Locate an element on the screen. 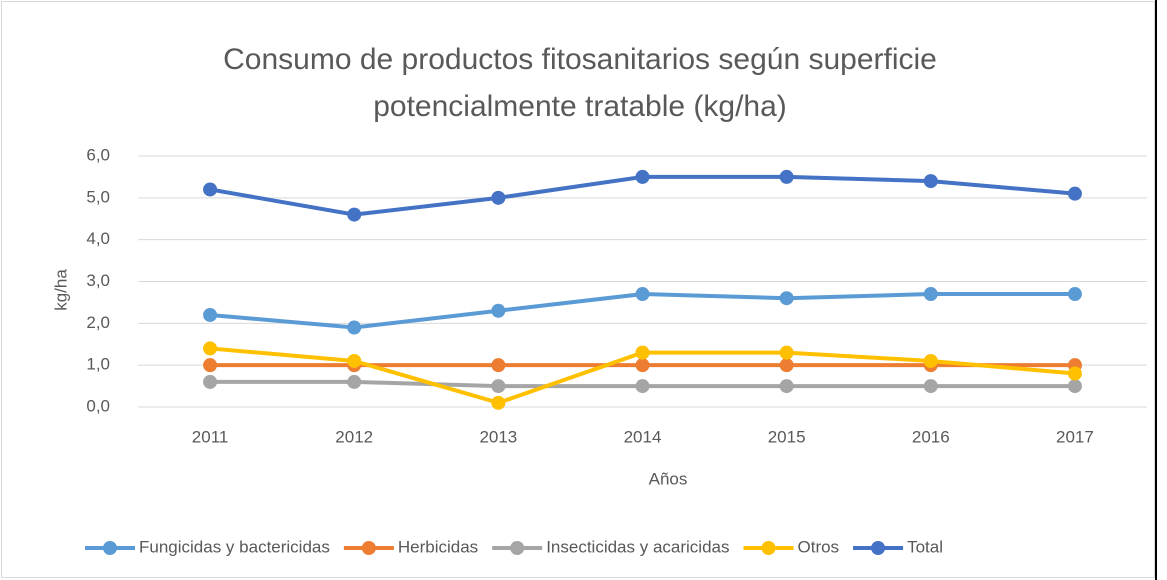 Image resolution: width=1167 pixels, height=580 pixels. x-tick-label: 2016 is located at coordinates (931, 436).